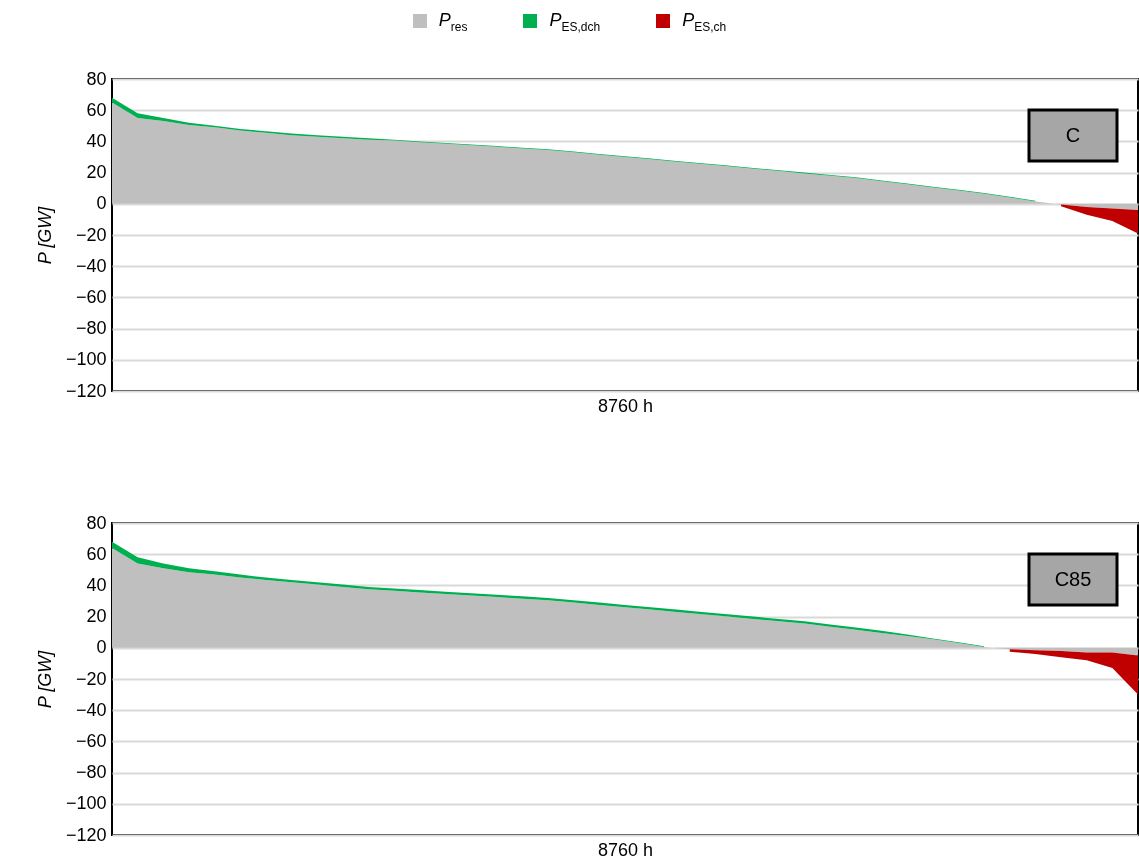 This screenshot has width=1139, height=867. I want to click on legend-label: P$_{res}$, so click(453, 22).